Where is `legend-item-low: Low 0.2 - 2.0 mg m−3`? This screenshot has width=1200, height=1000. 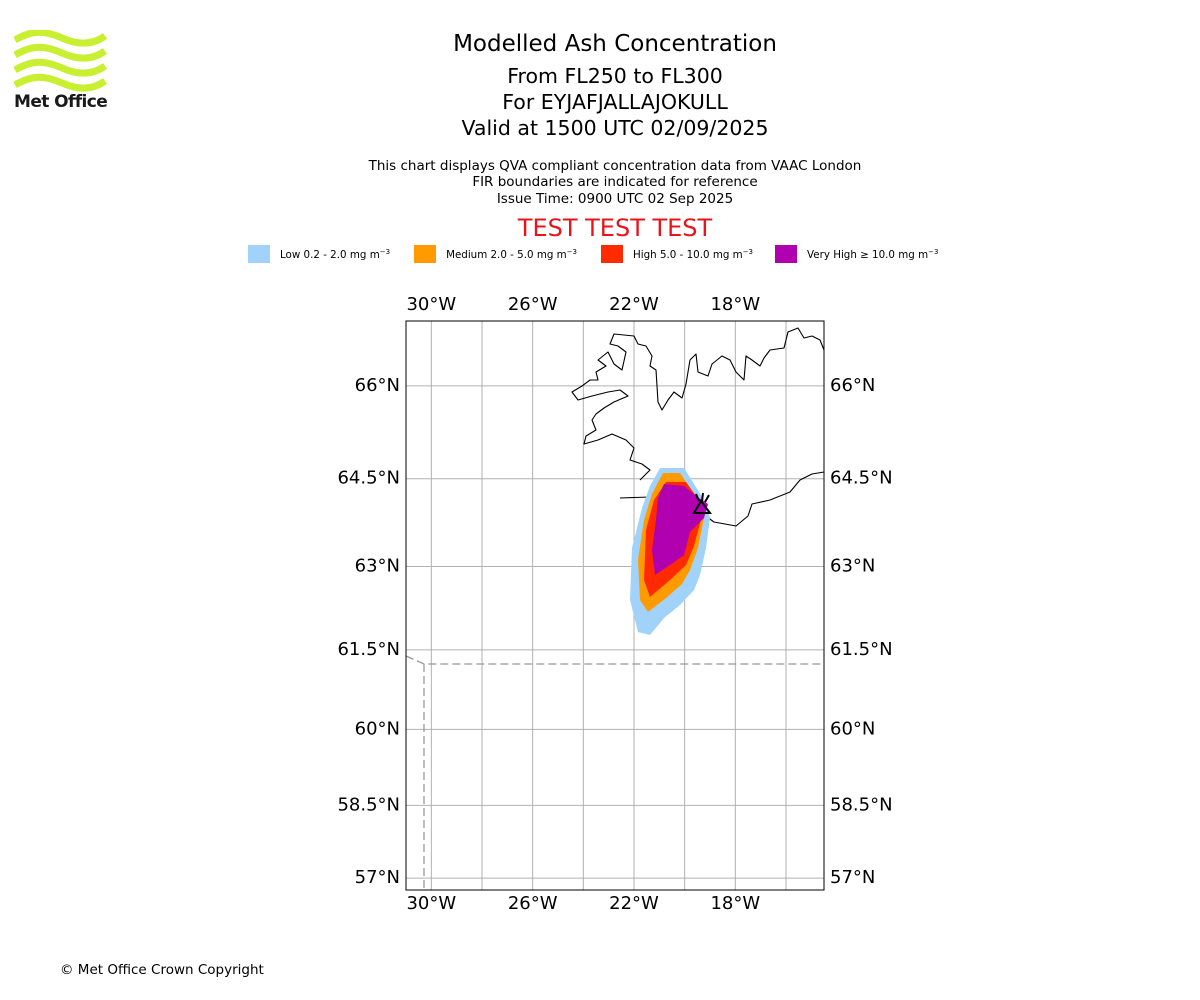
legend-item-low: Low 0.2 - 2.0 mg m−3 is located at coordinates (319, 254).